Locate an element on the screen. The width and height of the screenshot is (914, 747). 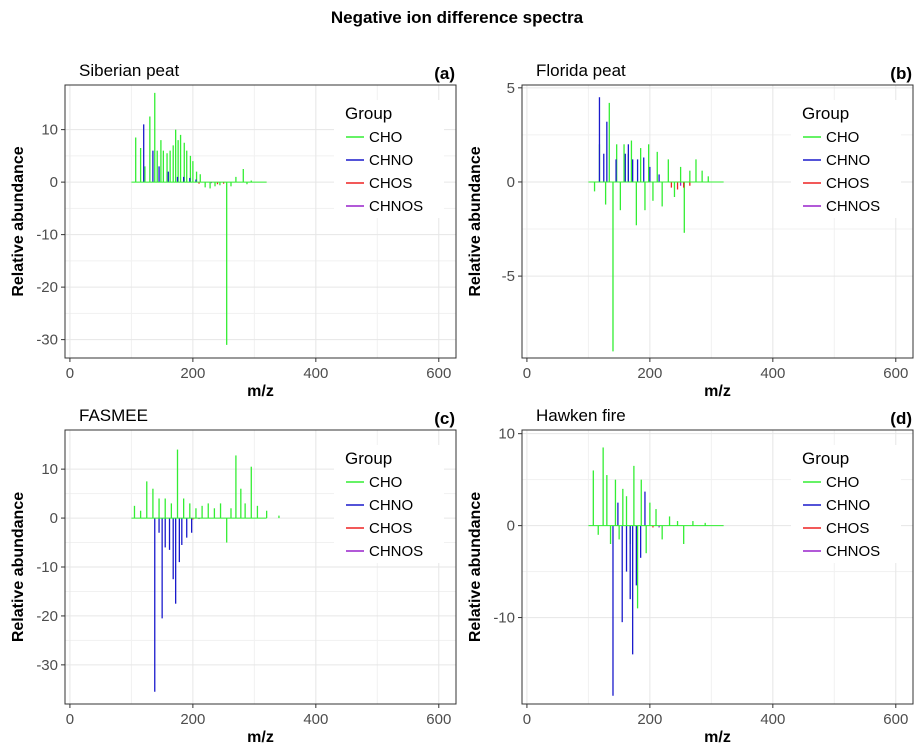
panel-title: Siberian peat is located at coordinates (129, 70).